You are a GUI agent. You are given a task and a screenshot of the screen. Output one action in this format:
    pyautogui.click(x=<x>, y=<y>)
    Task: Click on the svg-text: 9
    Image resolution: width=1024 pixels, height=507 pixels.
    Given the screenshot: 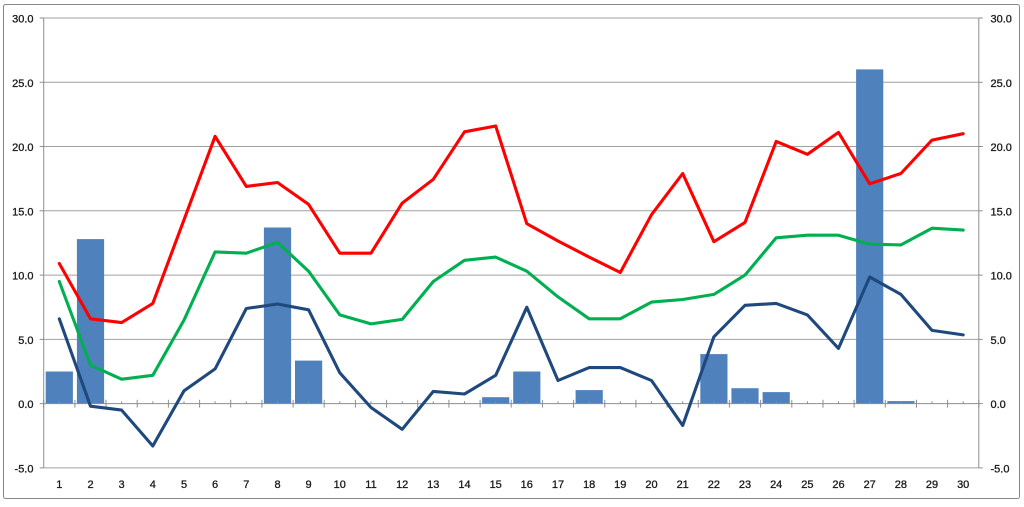 What is the action you would take?
    pyautogui.click(x=309, y=485)
    